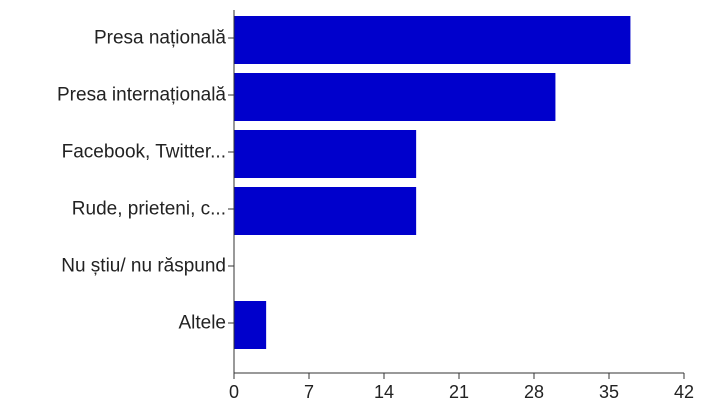 The image size is (701, 412). What do you see at coordinates (202, 323) in the screenshot?
I see `category-label: Altele` at bounding box center [202, 323].